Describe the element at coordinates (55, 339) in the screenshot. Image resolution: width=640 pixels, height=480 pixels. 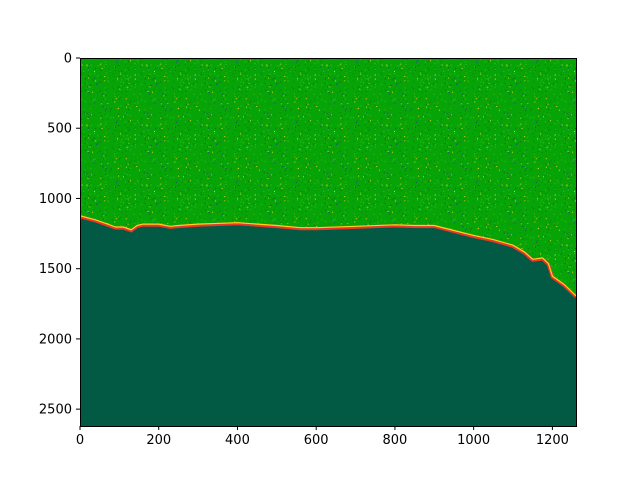
I see `y-tick-label: 2000` at that location.